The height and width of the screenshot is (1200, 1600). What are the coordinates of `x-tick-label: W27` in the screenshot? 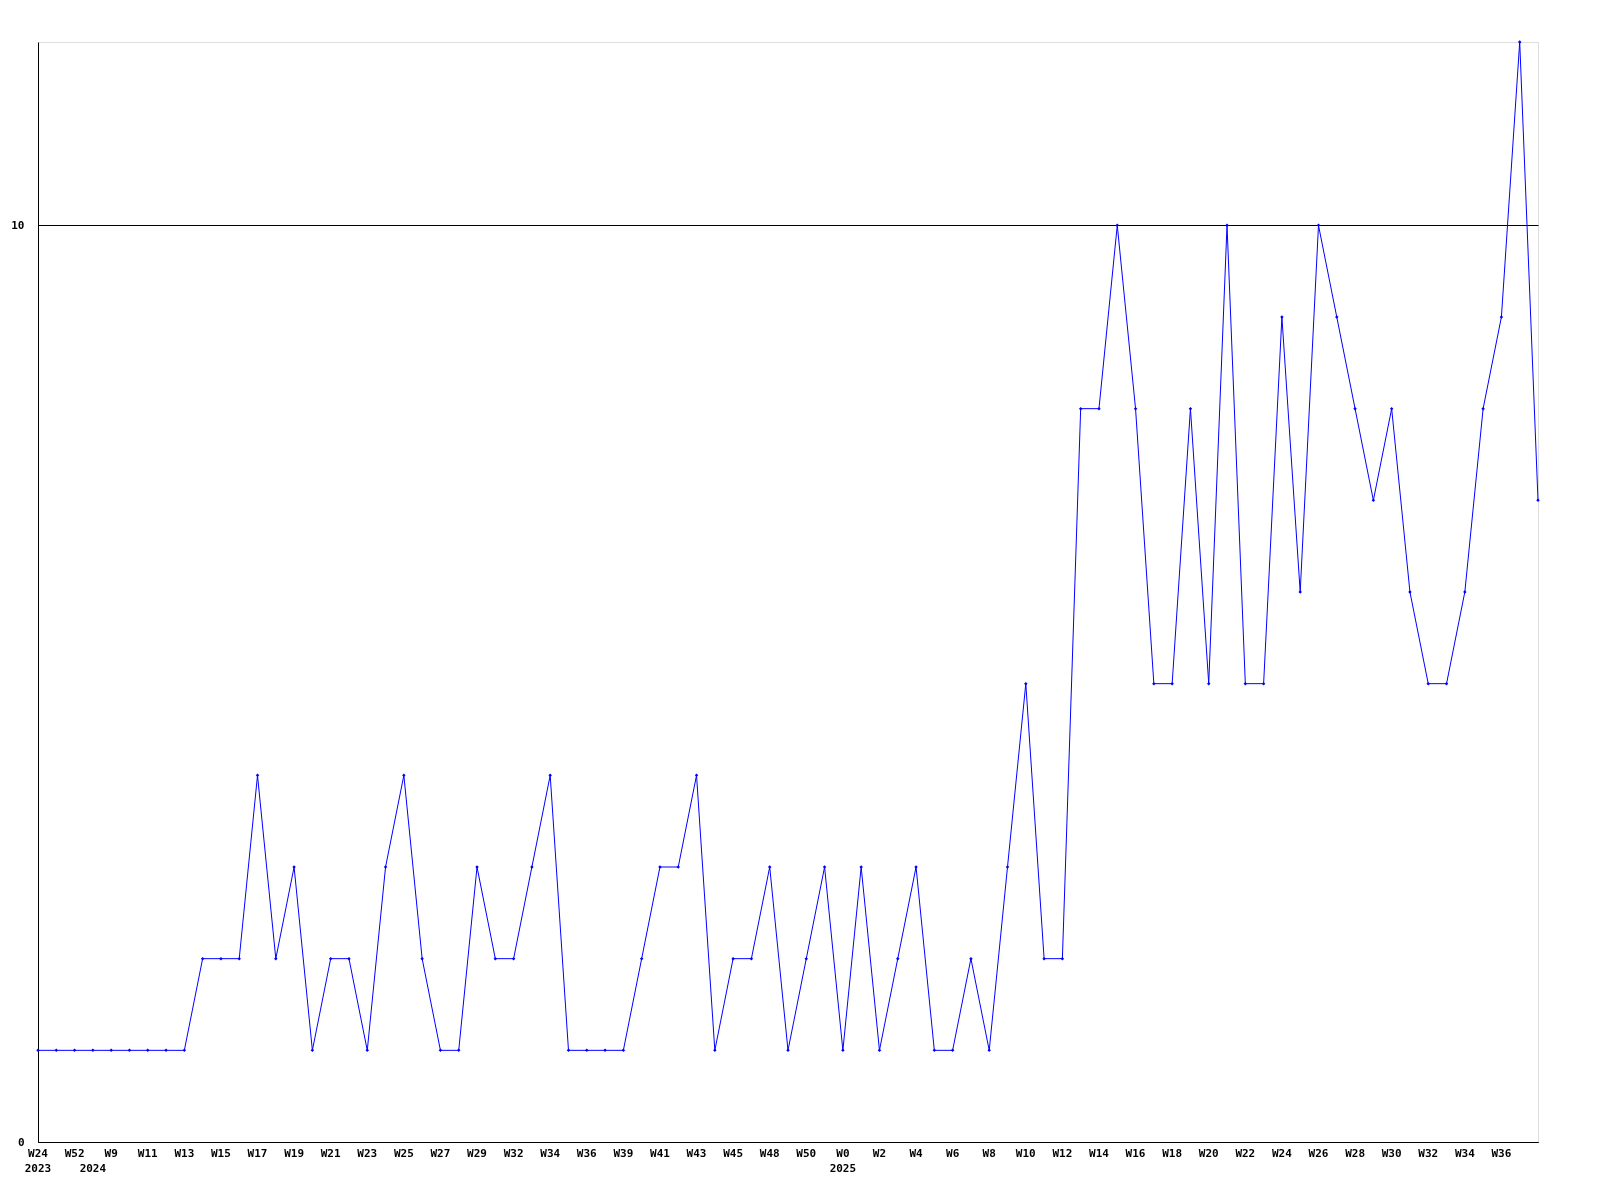 It's located at (440, 1153).